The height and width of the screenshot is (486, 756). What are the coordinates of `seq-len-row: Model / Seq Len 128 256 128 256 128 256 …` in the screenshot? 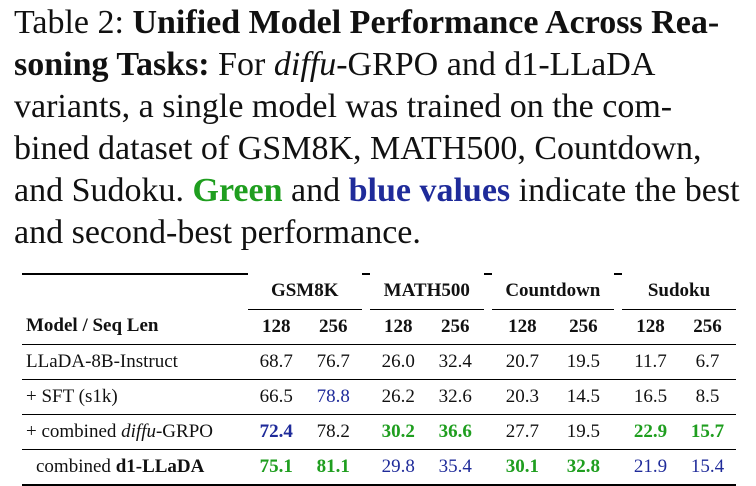 It's located at (379, 326).